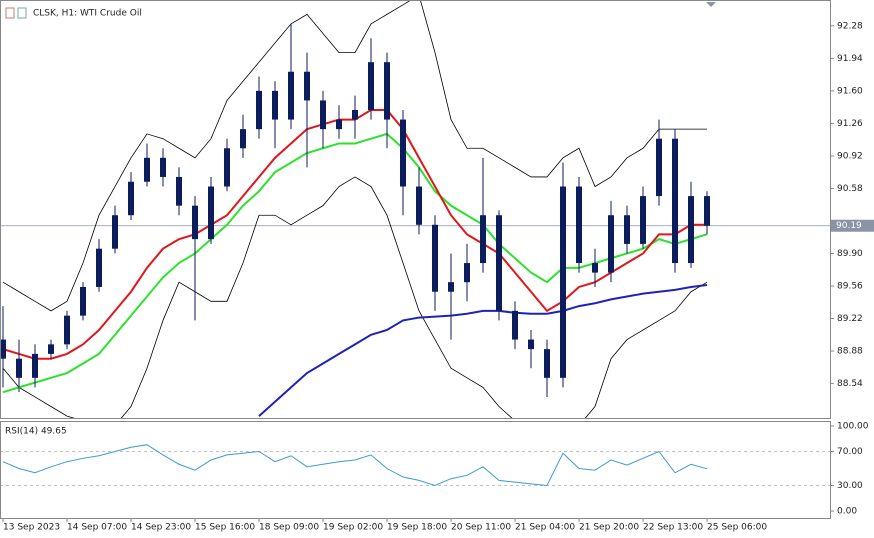 This screenshot has width=874, height=538. What do you see at coordinates (225, 528) in the screenshot?
I see `x-tick-label: 15 Sep 16:00` at bounding box center [225, 528].